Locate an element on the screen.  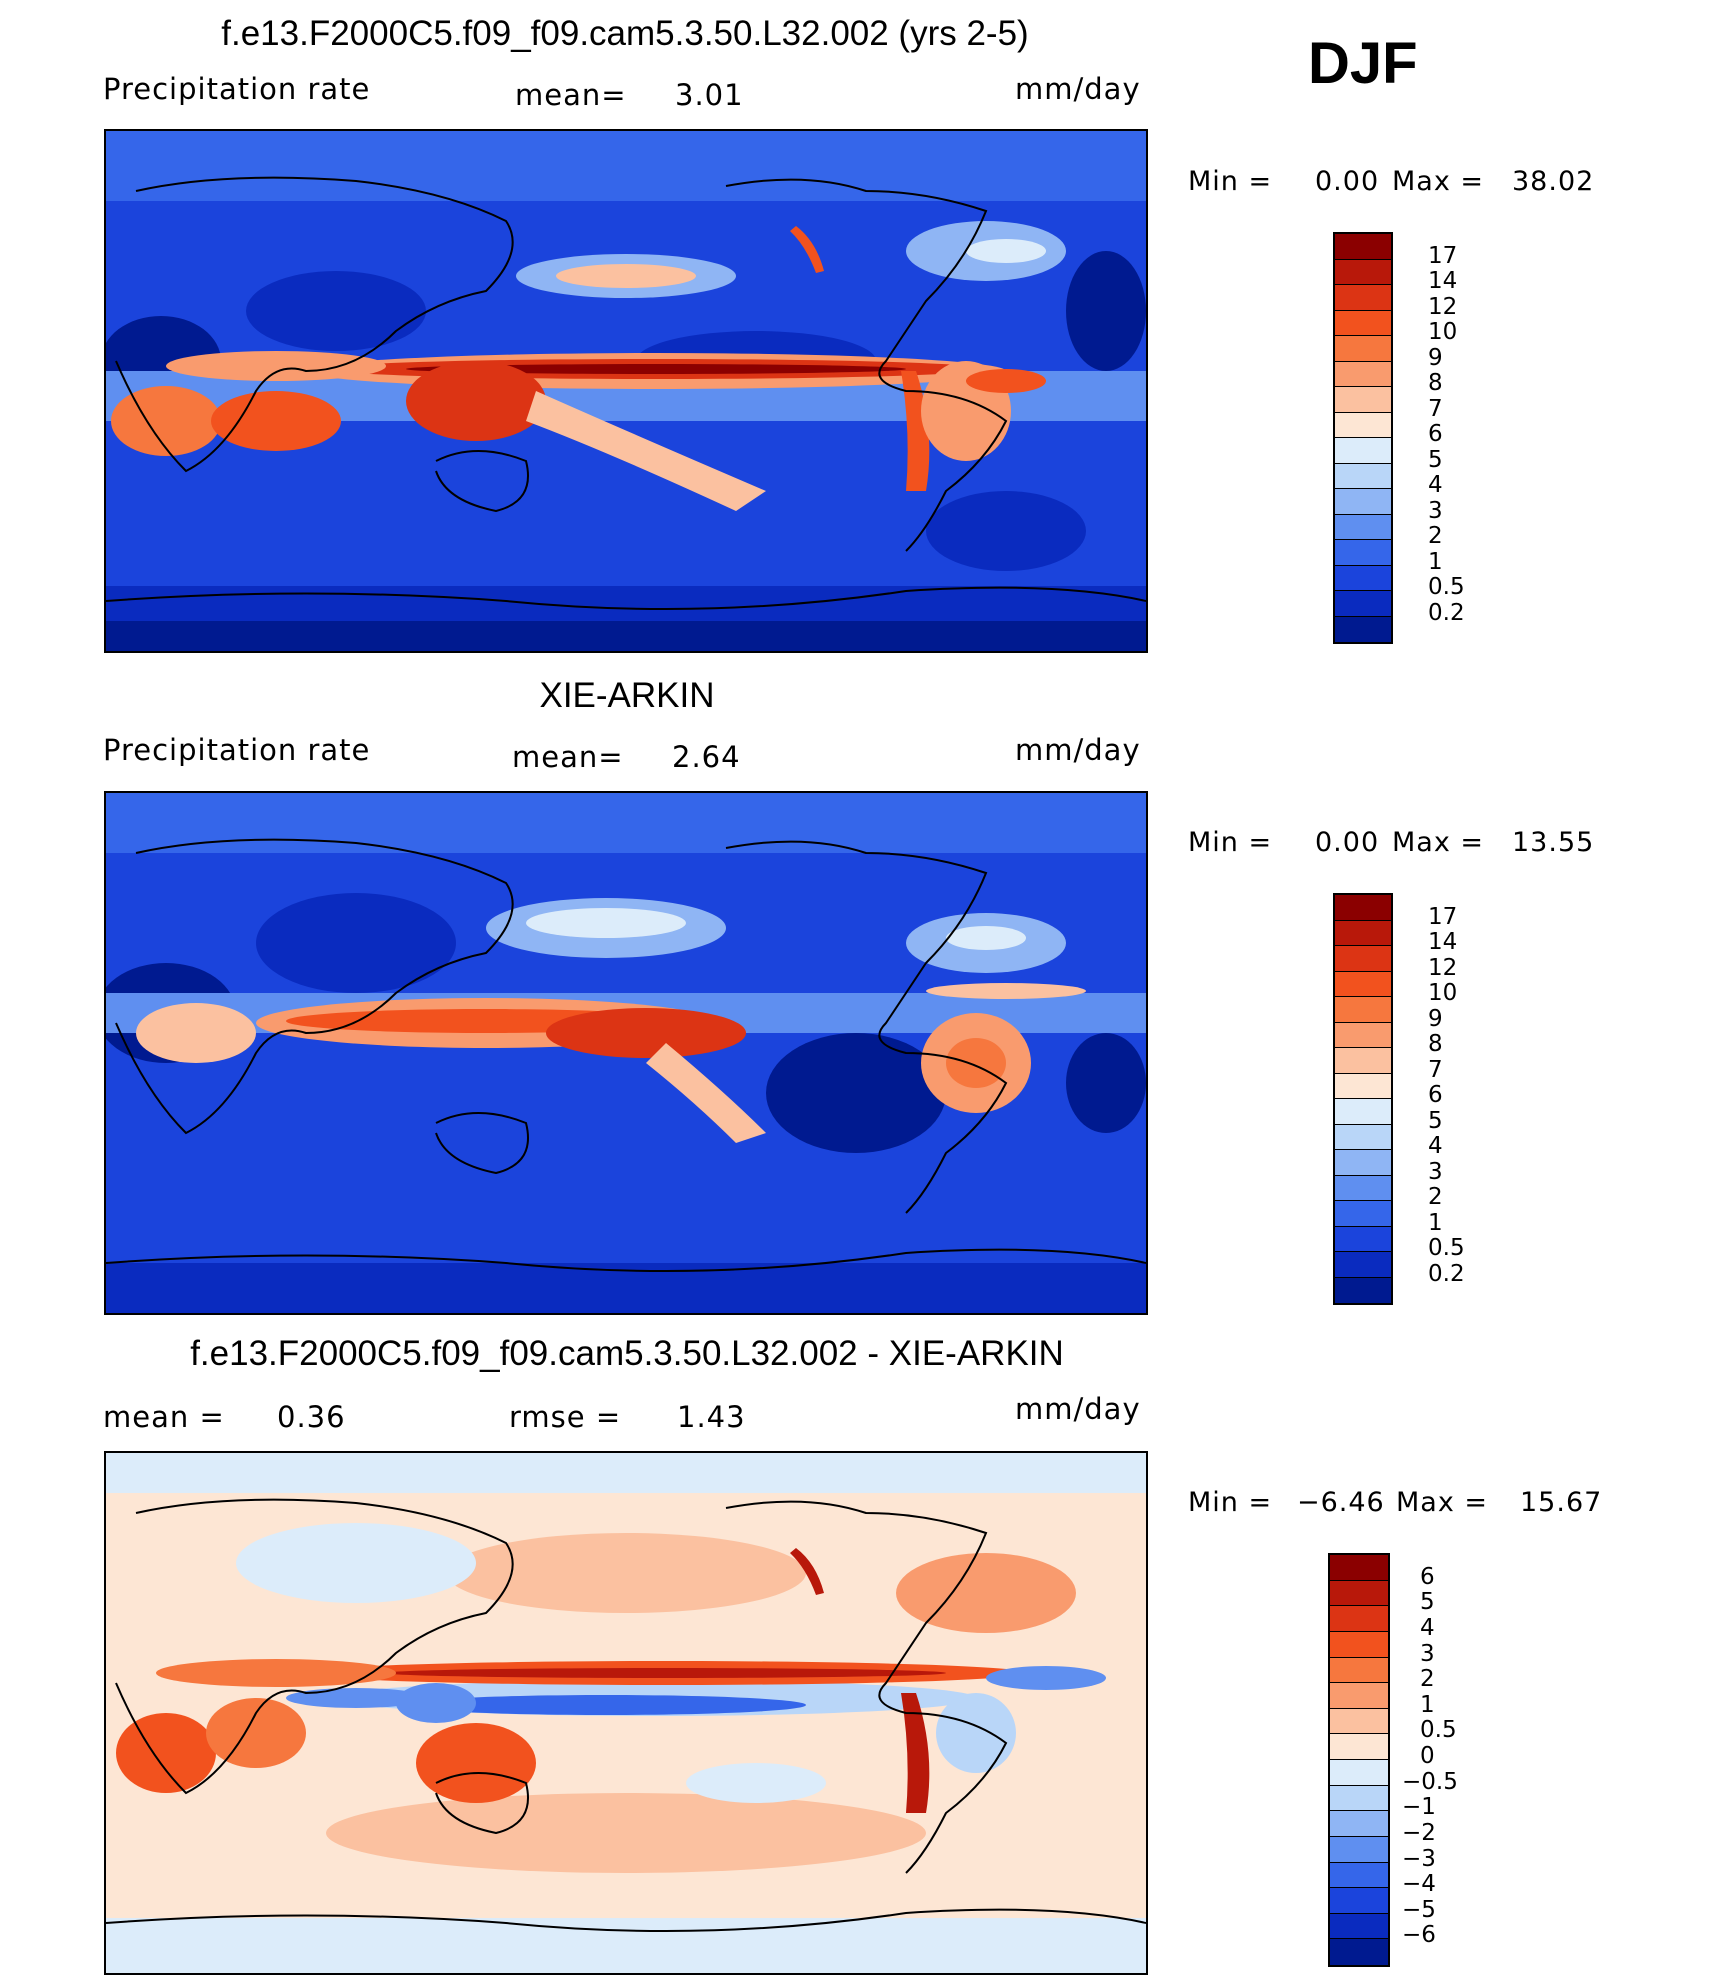
map-1-alaska-coast is located at coordinates (807, 249).